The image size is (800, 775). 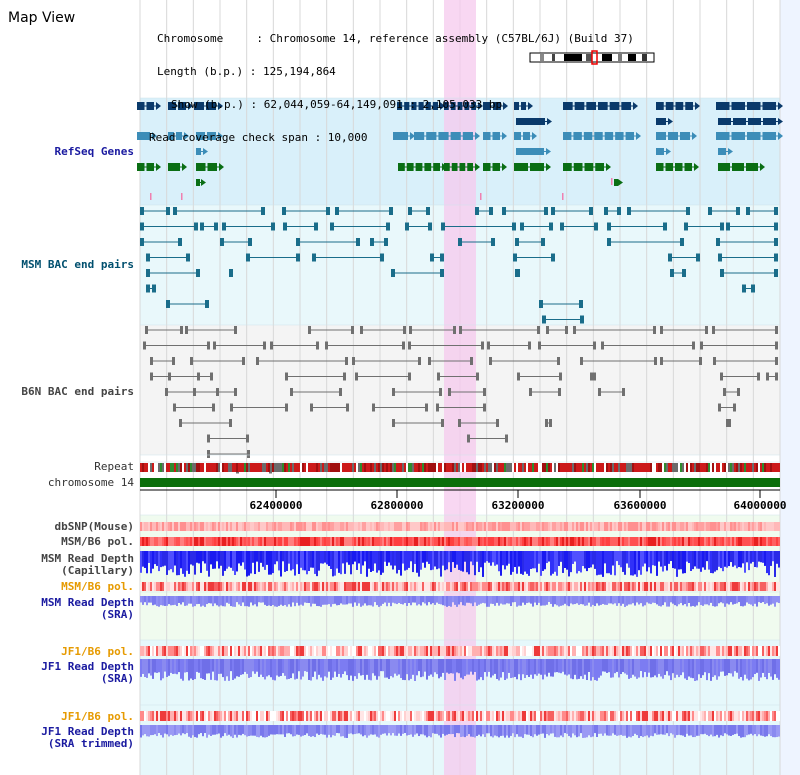 I want to click on msm-b6-pol-label-2: MSM/B6 pol., so click(x=97, y=586).